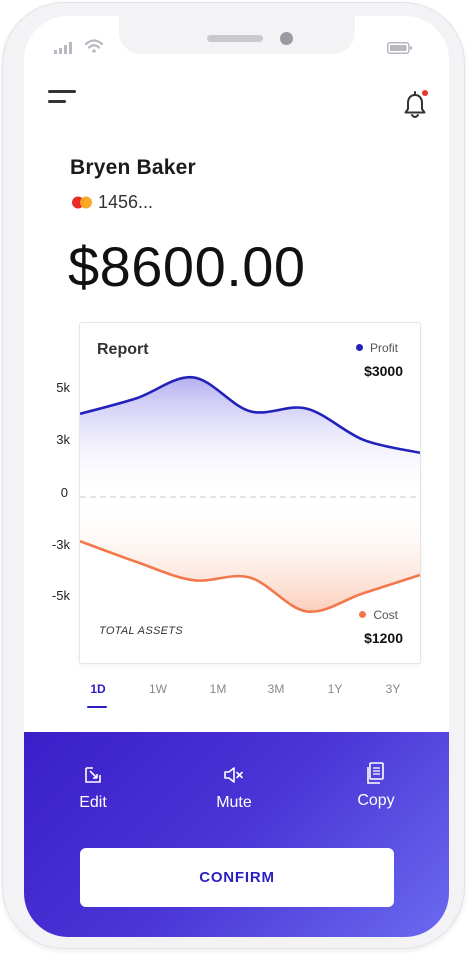  Describe the element at coordinates (425, 93) in the screenshot. I see `notification-badge` at that location.